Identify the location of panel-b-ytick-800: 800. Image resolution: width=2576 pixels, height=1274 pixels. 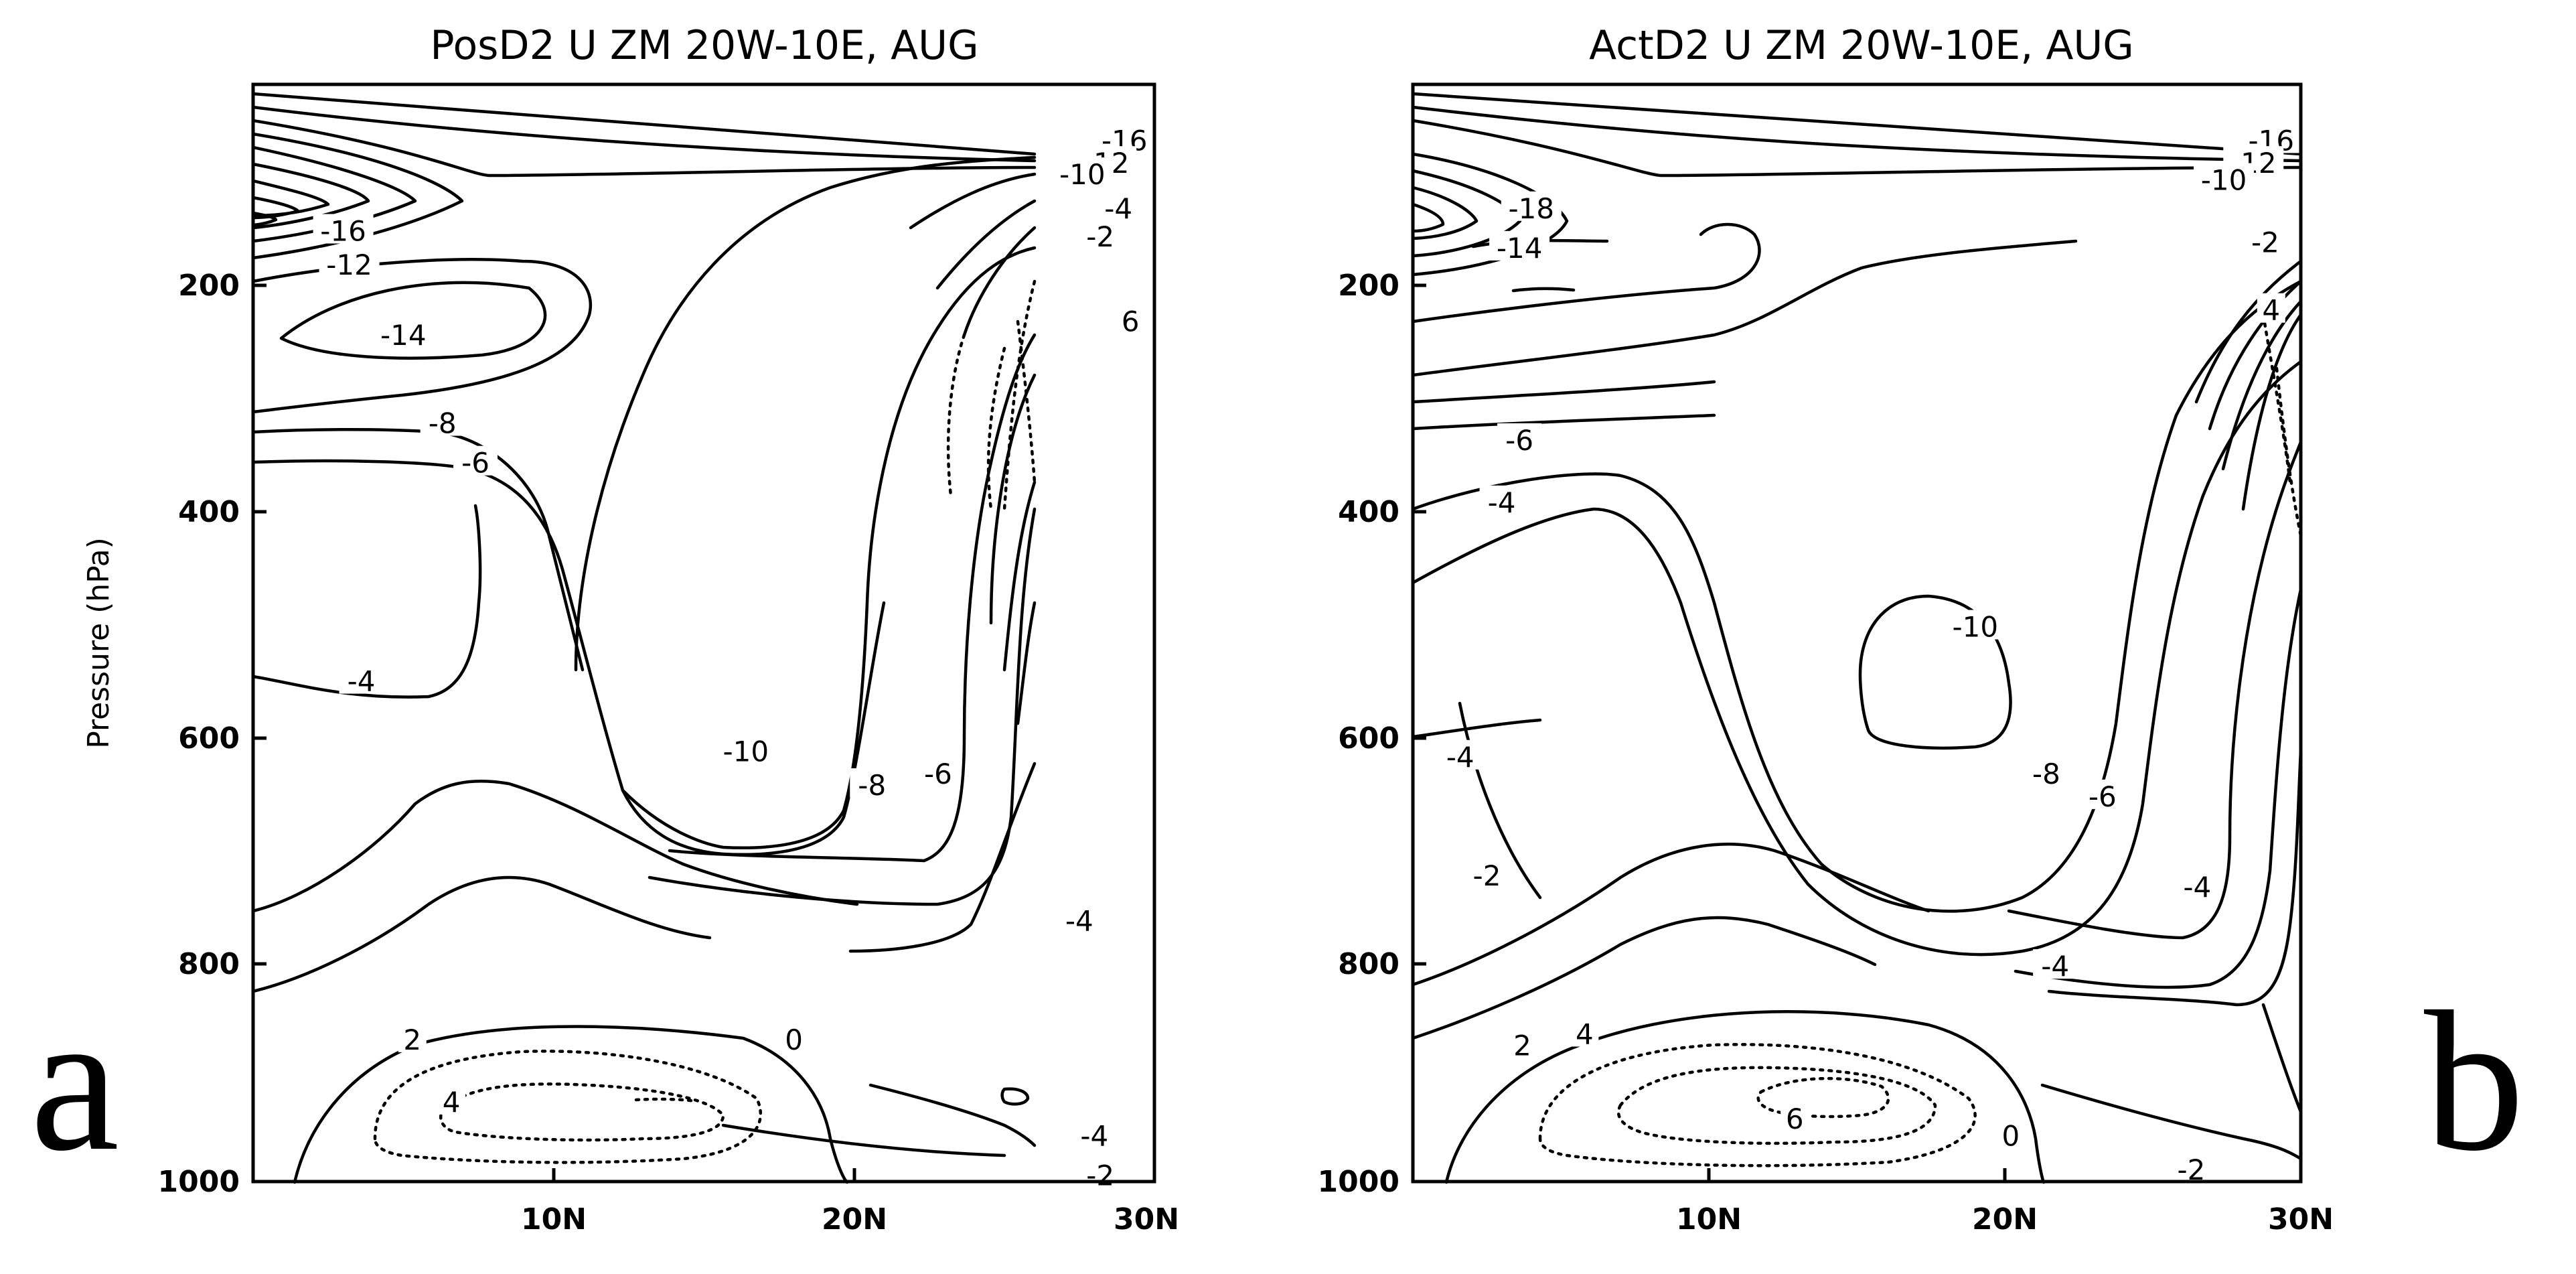
(1368, 964).